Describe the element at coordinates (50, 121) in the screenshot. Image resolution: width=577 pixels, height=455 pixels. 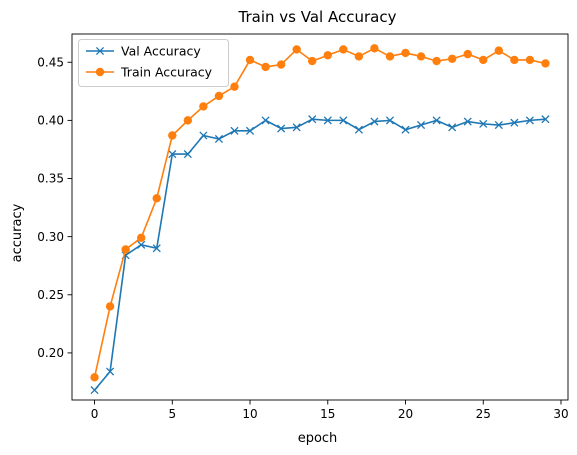
I see `y-tick-label: 0.40` at that location.